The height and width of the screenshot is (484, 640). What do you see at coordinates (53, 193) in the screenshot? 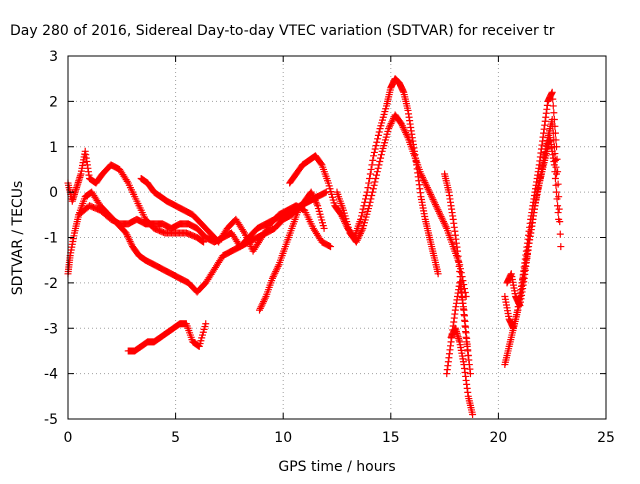
I see `y-tick-label: 0` at bounding box center [53, 193].